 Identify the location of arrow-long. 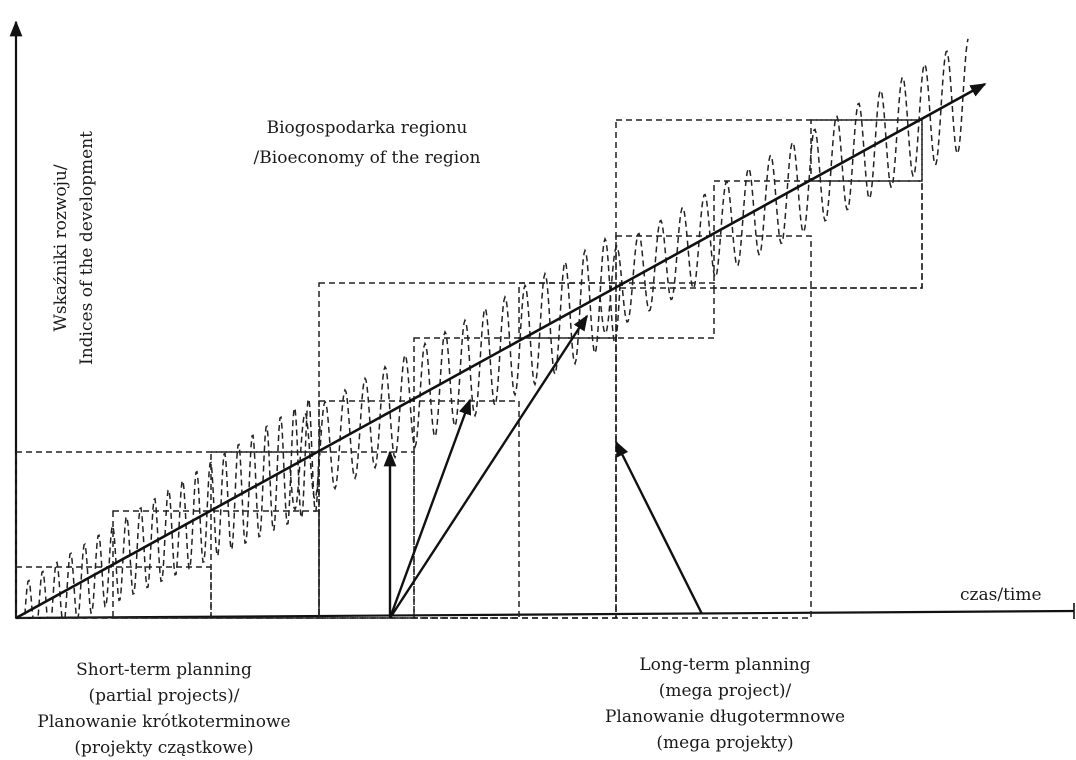
(488, 466).